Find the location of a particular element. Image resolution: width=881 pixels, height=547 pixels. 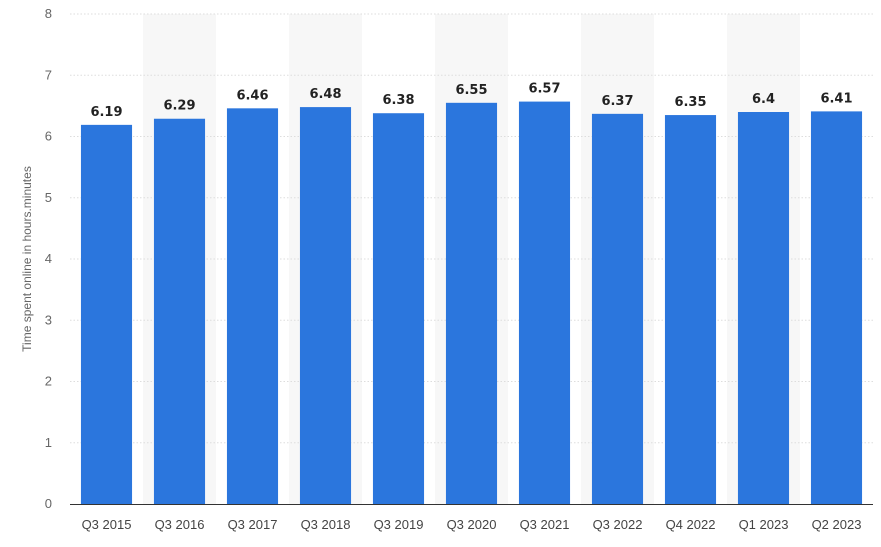

x-tick-label: Q3 2015 is located at coordinates (107, 524).